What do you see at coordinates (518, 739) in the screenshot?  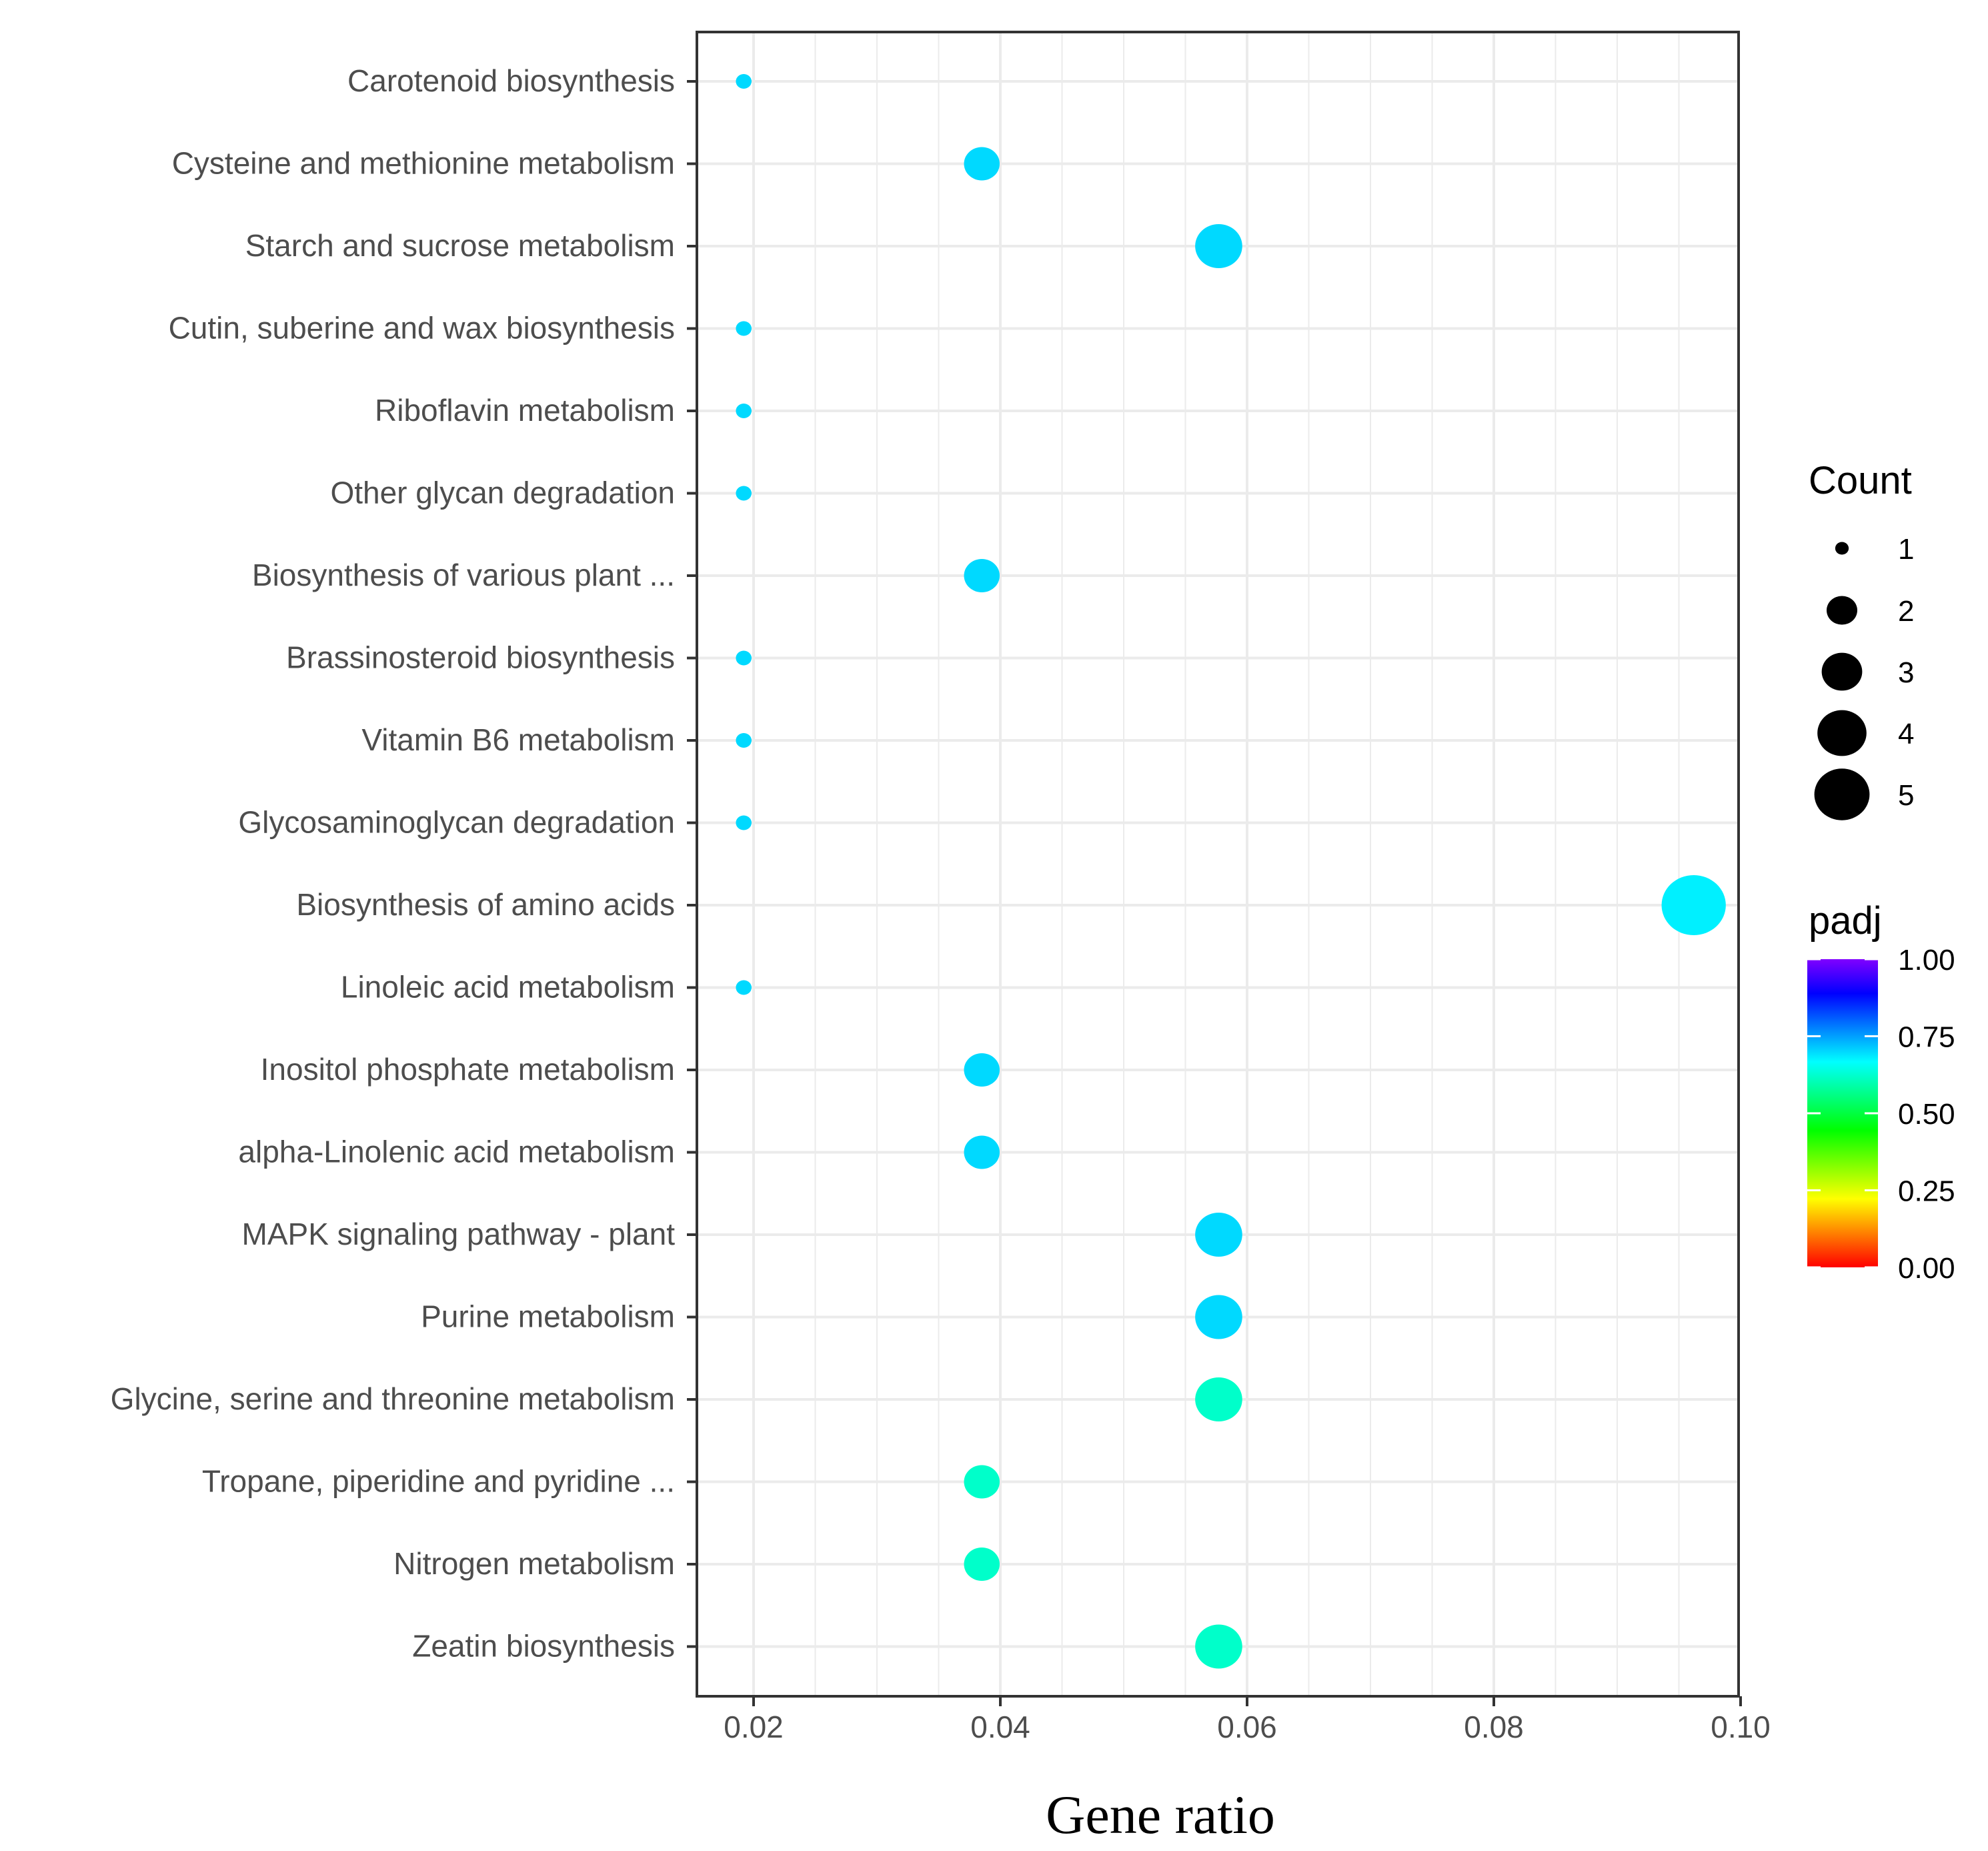 I see `y-tick-label: Vitamin B6 metabolism` at bounding box center [518, 739].